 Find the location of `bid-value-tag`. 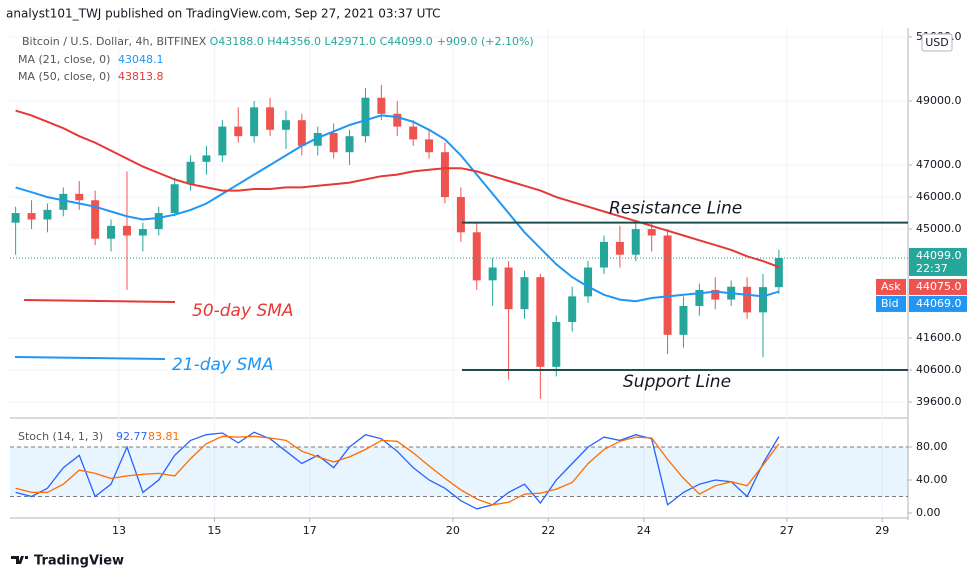

bid-value-tag is located at coordinates (938, 303).